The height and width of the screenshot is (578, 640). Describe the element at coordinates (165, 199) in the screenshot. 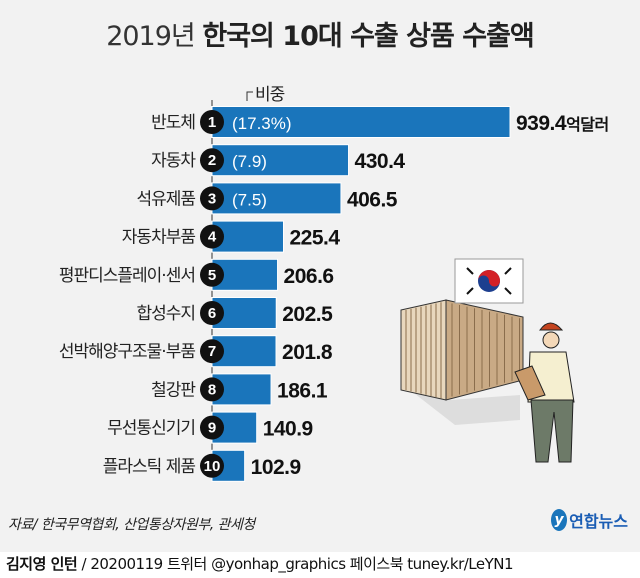

I see `category-label: 석유제품` at that location.